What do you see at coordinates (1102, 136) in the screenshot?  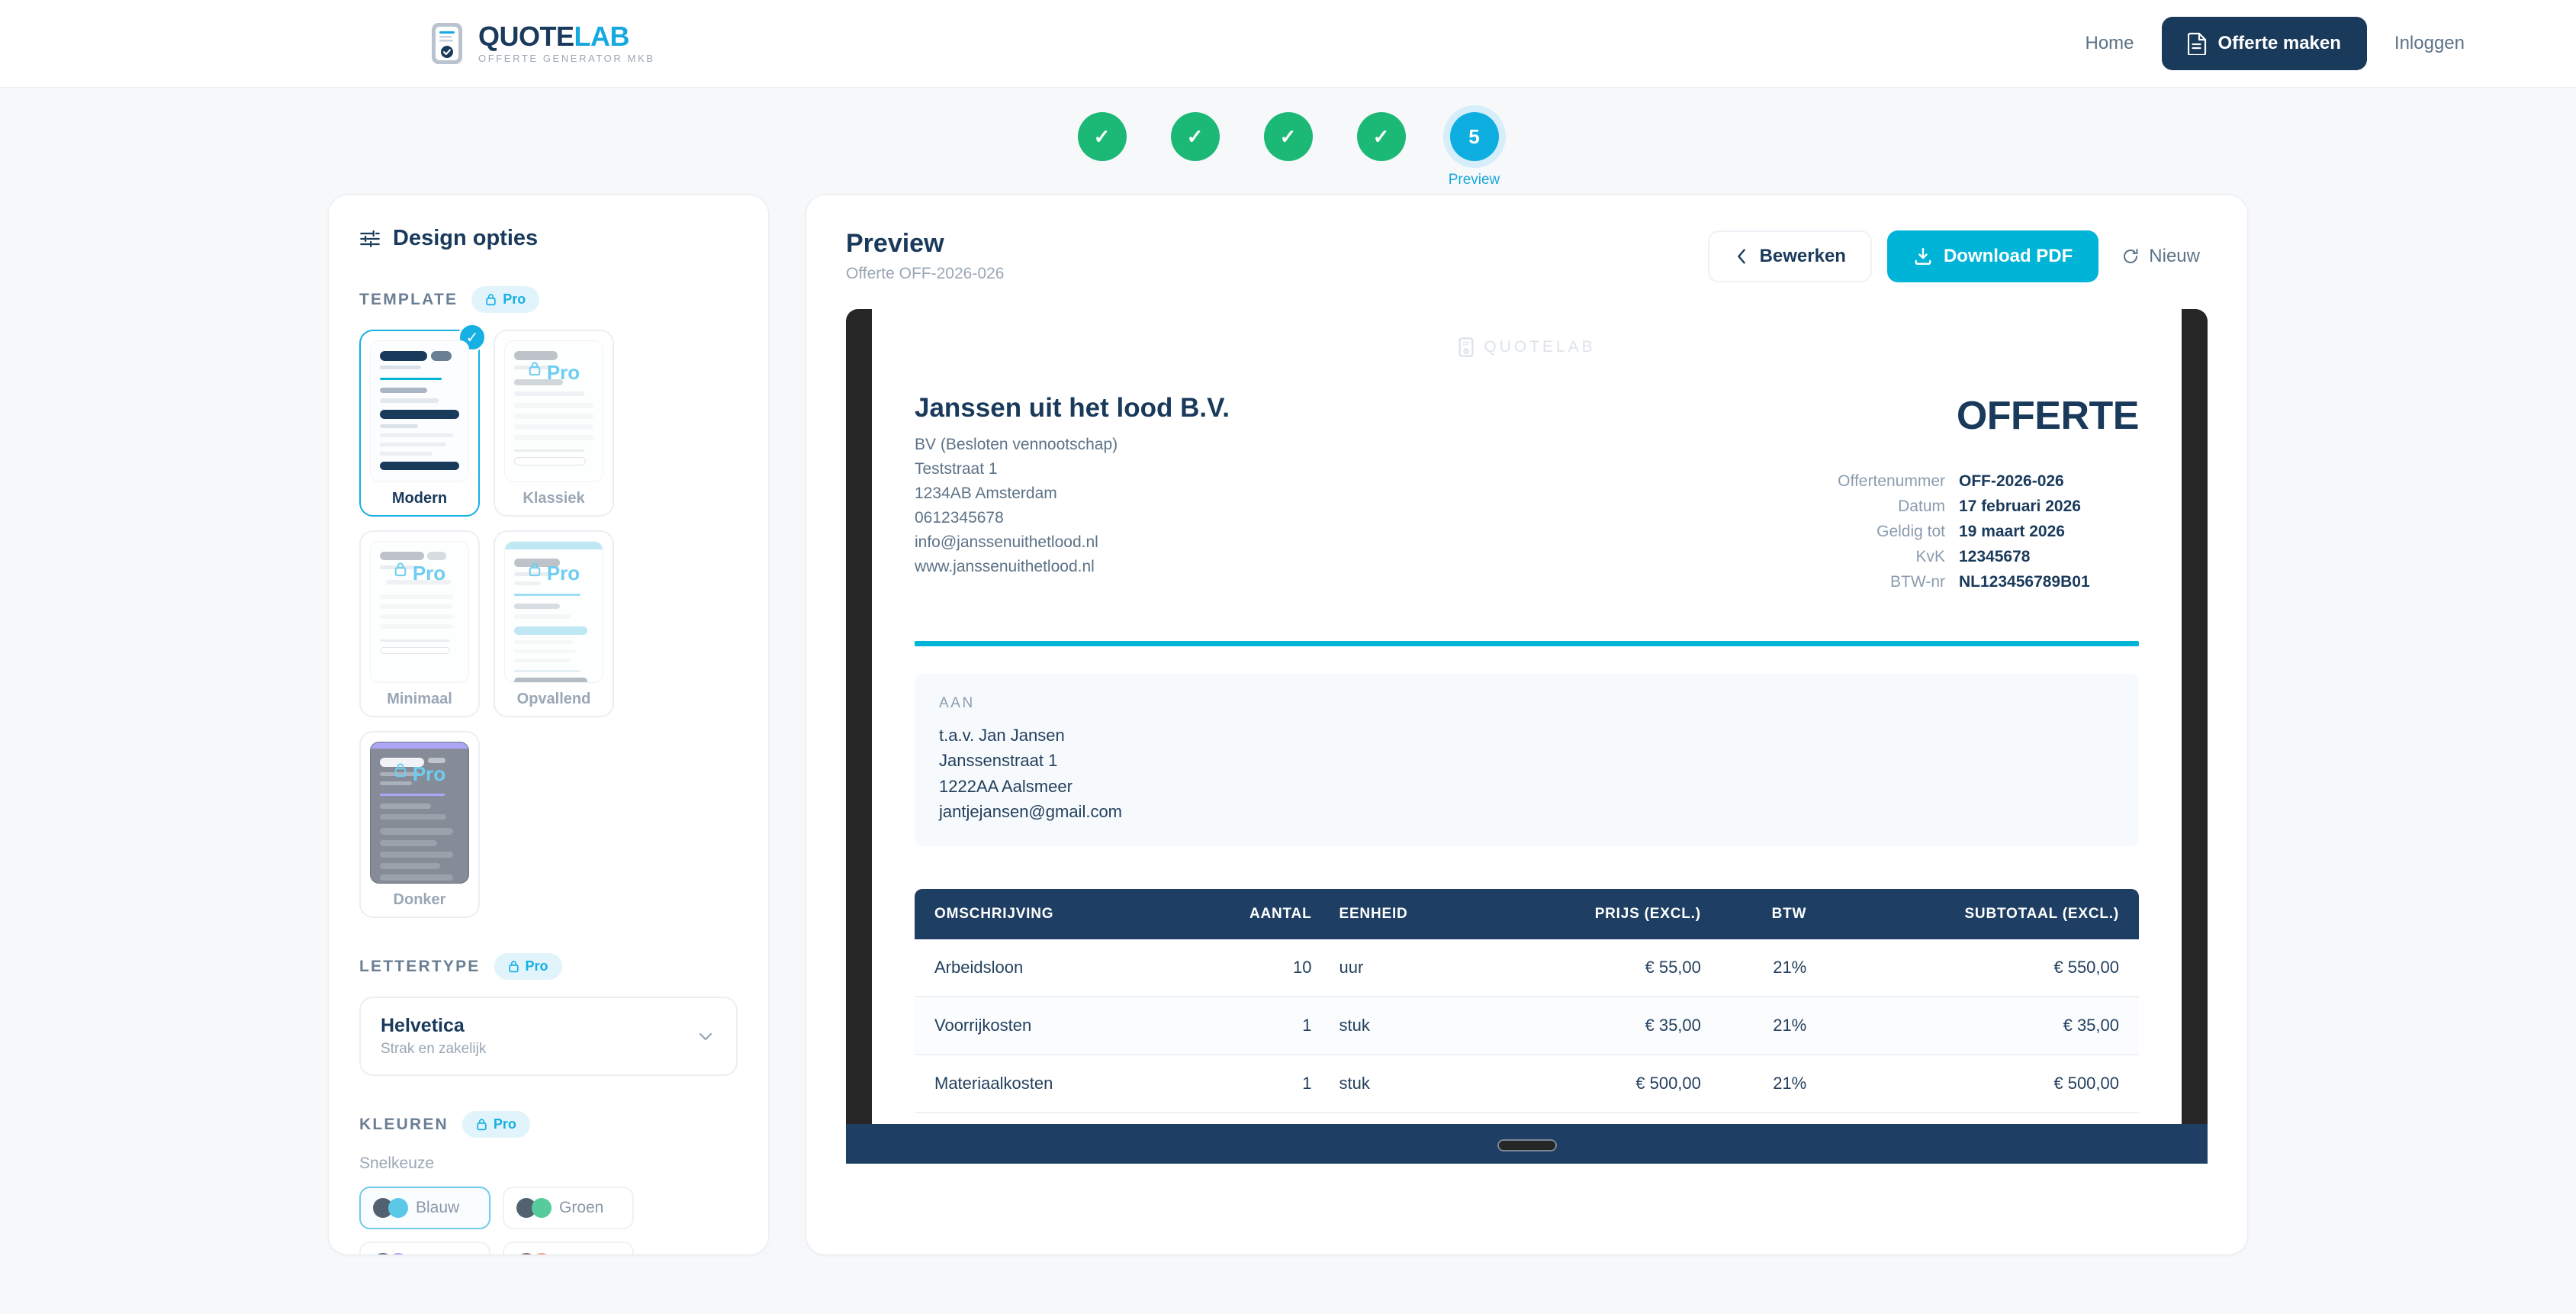 I see `step-1: ✓` at bounding box center [1102, 136].